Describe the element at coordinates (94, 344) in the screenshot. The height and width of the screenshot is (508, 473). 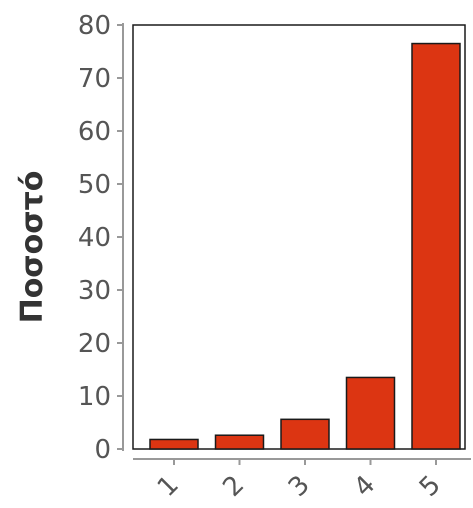
I see `y-tick-label: 20` at that location.